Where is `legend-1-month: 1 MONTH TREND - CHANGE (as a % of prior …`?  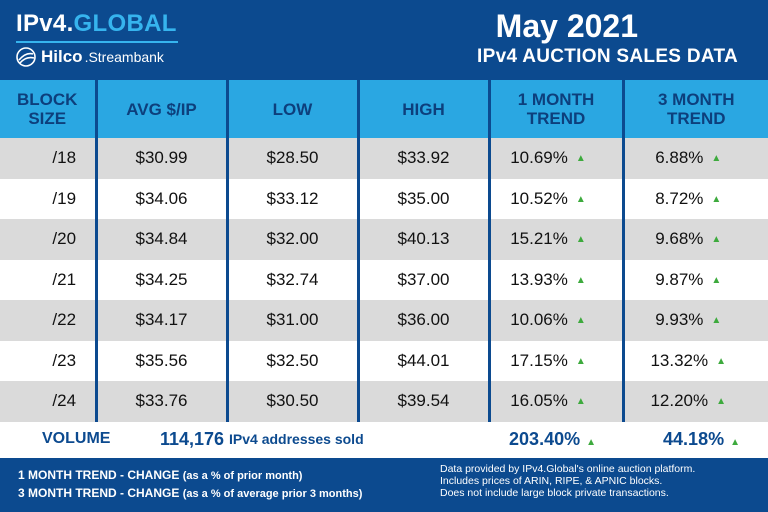 legend-1-month: 1 MONTH TREND - CHANGE (as a % of prior … is located at coordinates (160, 475).